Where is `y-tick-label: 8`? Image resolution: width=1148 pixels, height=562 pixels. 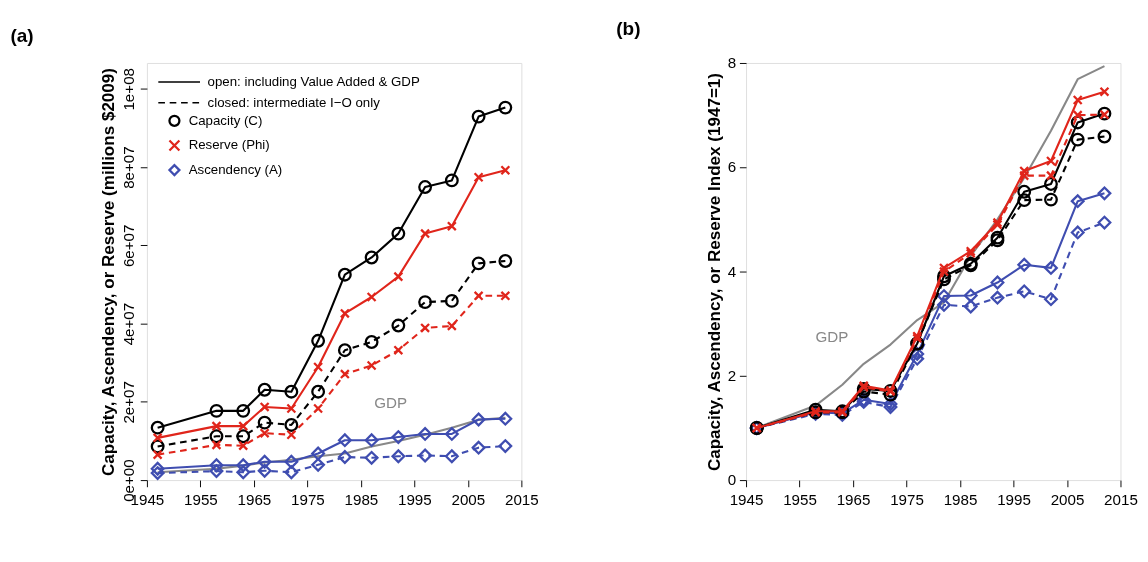
y-tick-label: 8 is located at coordinates (732, 63).